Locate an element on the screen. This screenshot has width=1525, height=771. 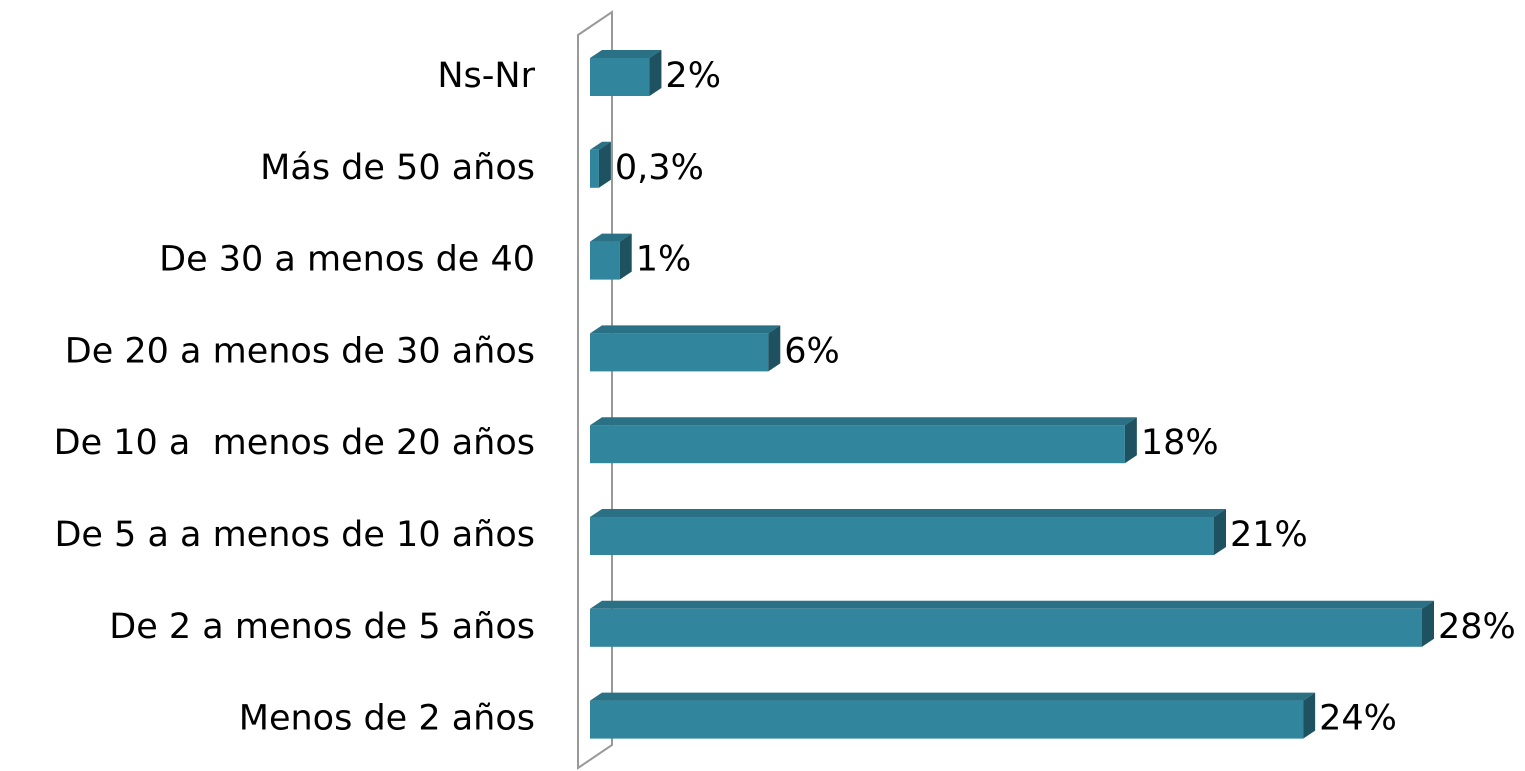
category-label: Más de 50 años is located at coordinates (397, 168).